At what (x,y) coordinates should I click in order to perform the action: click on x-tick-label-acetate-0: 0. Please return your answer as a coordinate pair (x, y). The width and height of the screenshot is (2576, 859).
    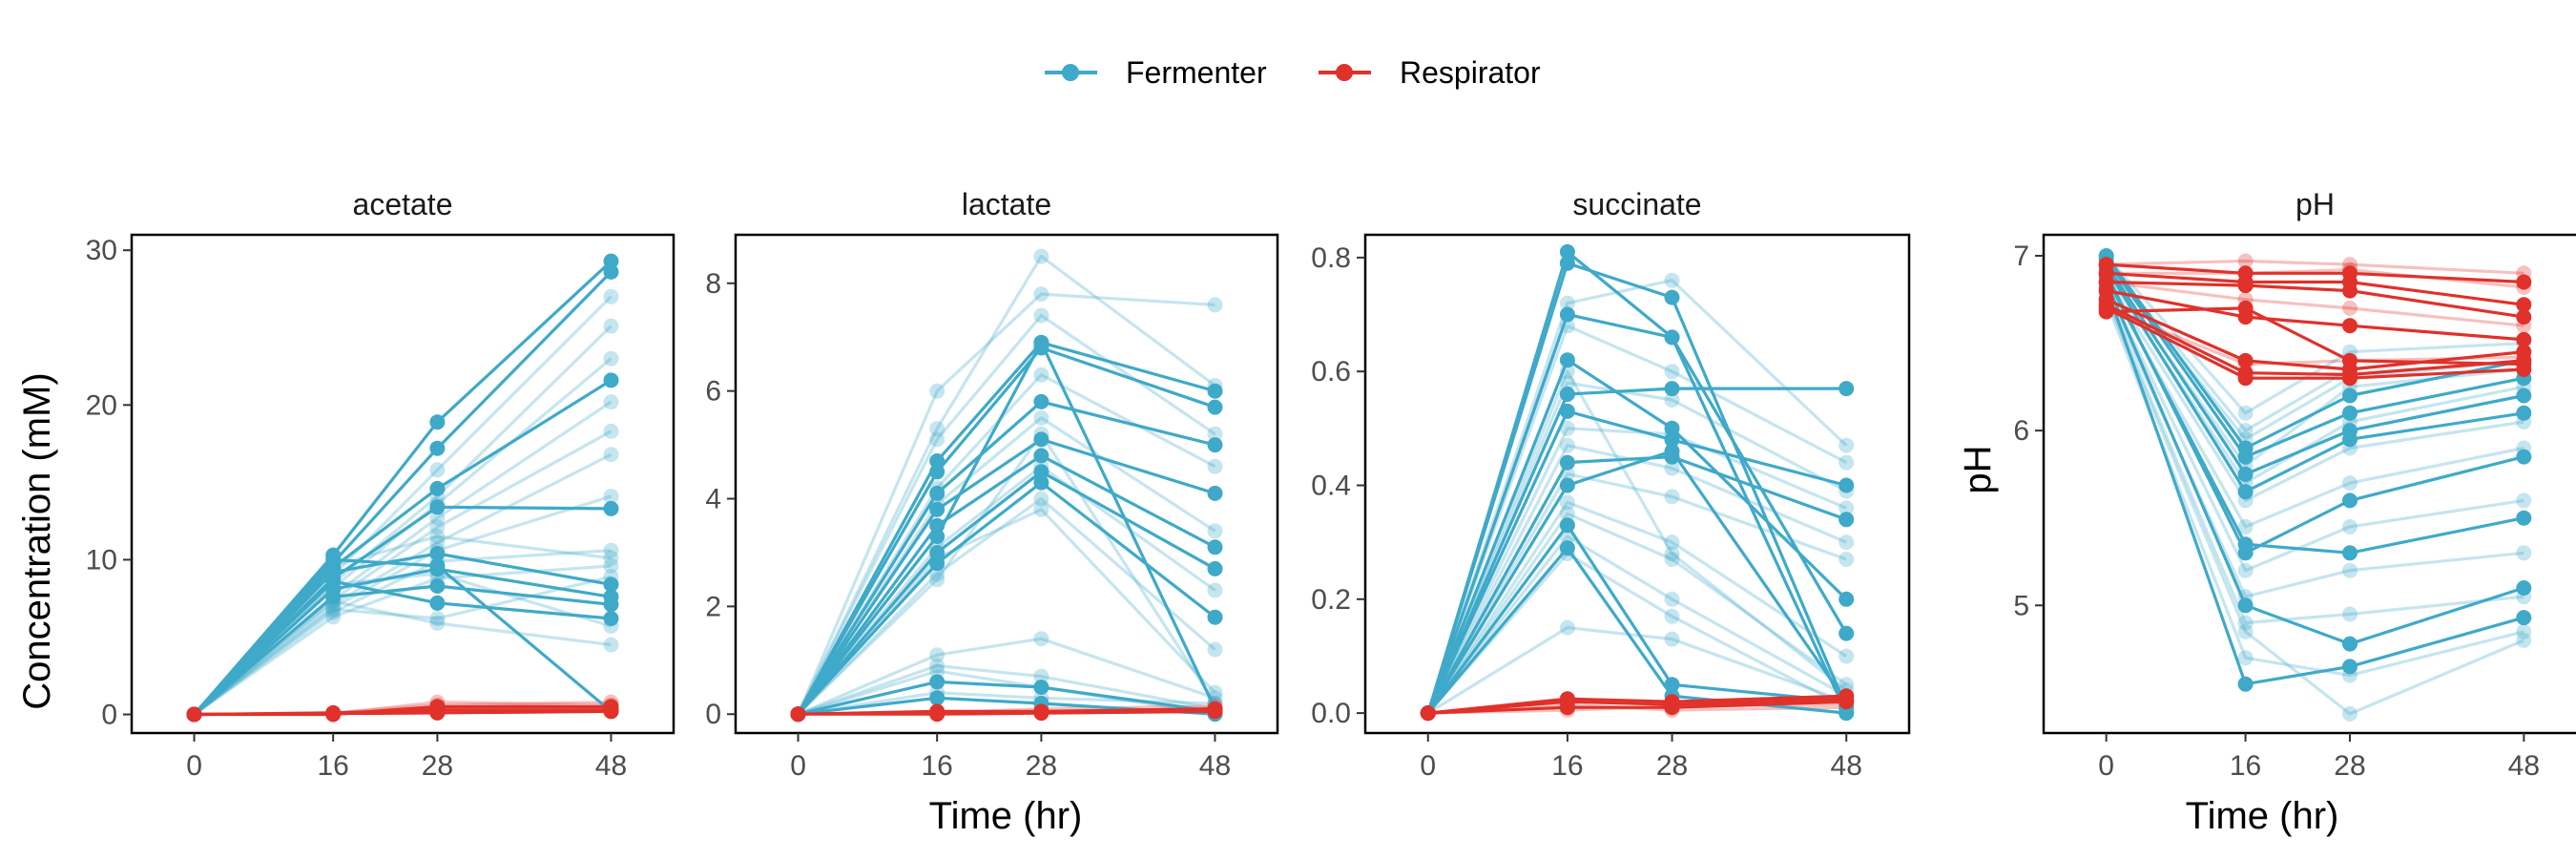
    Looking at the image, I should click on (194, 766).